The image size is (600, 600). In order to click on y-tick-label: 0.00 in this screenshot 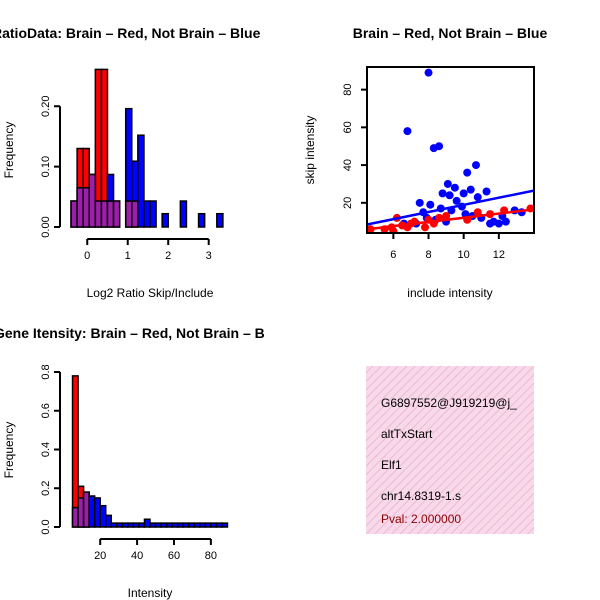, I will do `click(46, 226)`.